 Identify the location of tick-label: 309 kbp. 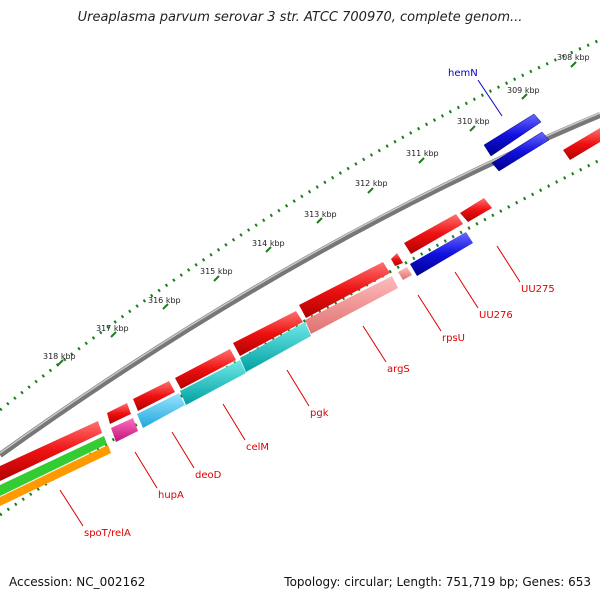
(523, 90).